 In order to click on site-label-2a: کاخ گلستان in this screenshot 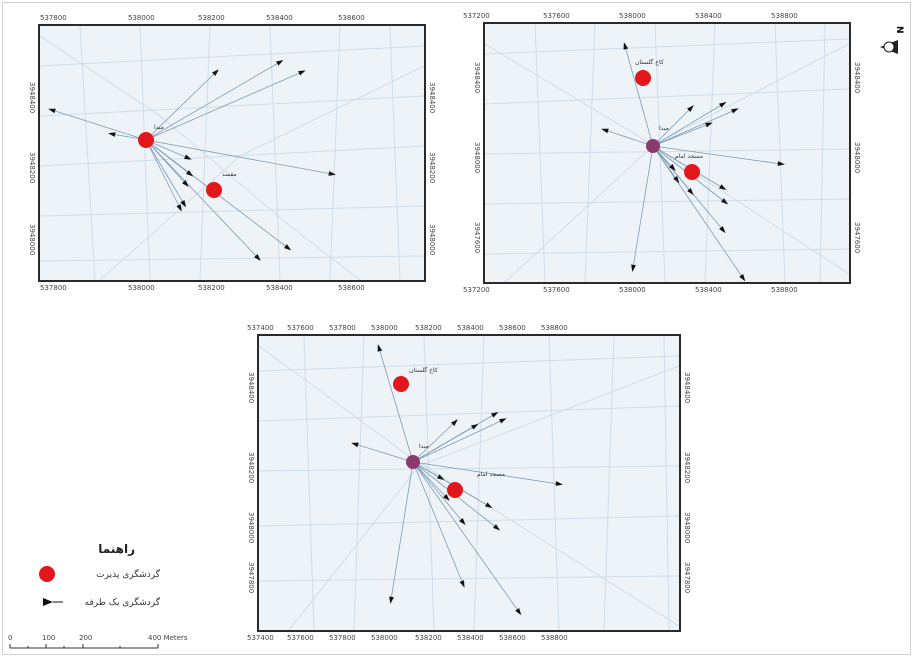, I will do `click(649, 62)`.